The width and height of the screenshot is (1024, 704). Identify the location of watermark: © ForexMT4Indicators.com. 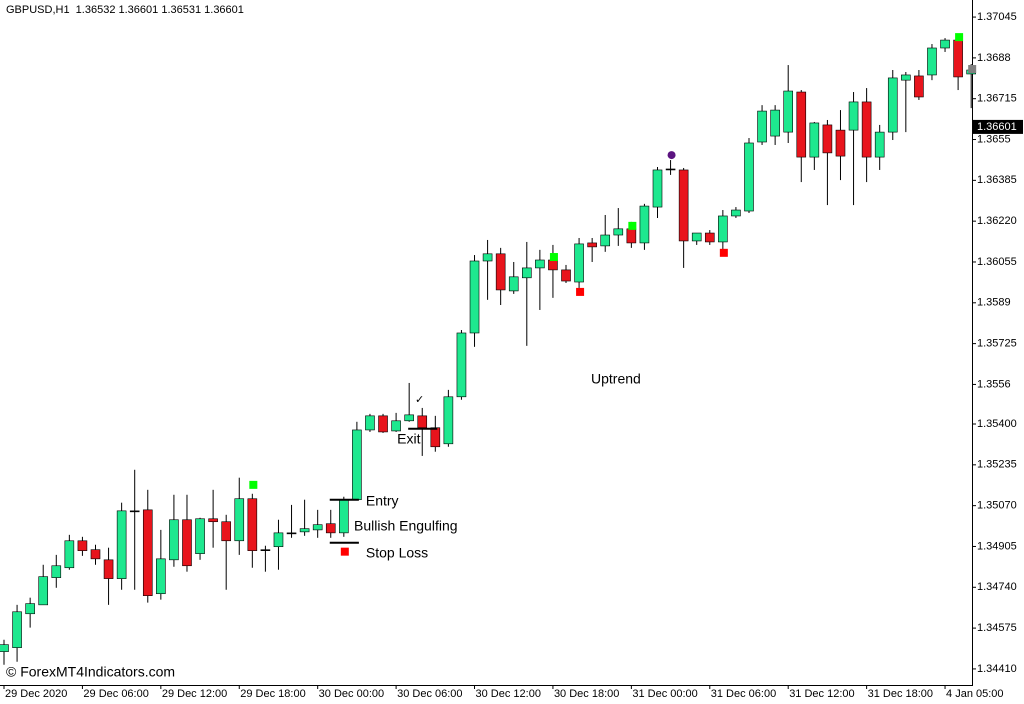
(90, 672).